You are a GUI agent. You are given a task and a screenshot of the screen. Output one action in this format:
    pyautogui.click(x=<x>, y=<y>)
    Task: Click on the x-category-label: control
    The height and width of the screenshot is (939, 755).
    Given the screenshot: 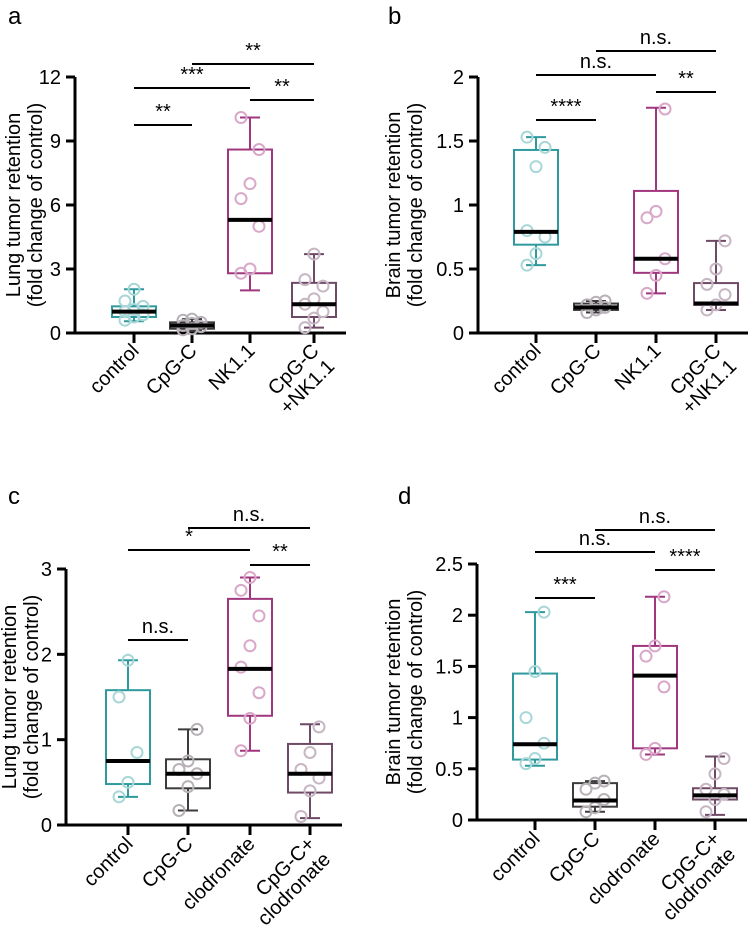 What is the action you would take?
    pyautogui.click(x=115, y=369)
    